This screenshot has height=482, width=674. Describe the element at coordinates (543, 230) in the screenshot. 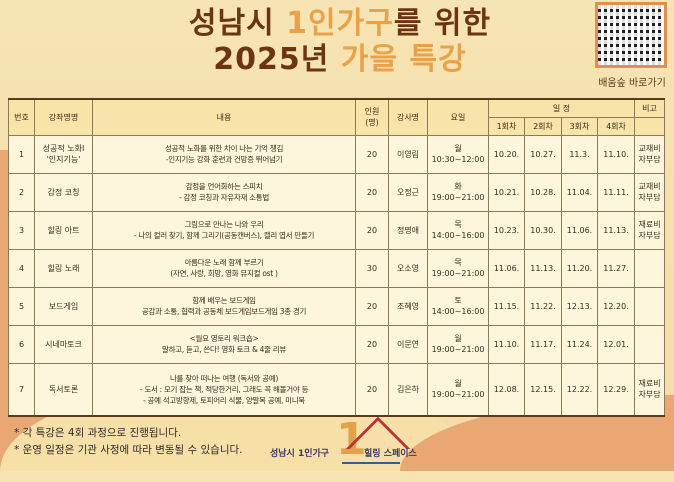

I see `cell-date: 10.30.` at that location.